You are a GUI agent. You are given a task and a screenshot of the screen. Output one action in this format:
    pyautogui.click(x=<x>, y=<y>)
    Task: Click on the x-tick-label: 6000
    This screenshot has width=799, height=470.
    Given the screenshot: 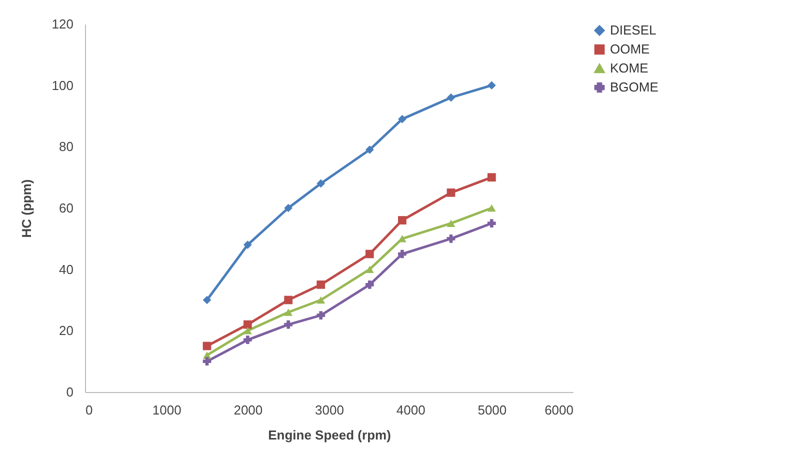 What is the action you would take?
    pyautogui.click(x=559, y=410)
    